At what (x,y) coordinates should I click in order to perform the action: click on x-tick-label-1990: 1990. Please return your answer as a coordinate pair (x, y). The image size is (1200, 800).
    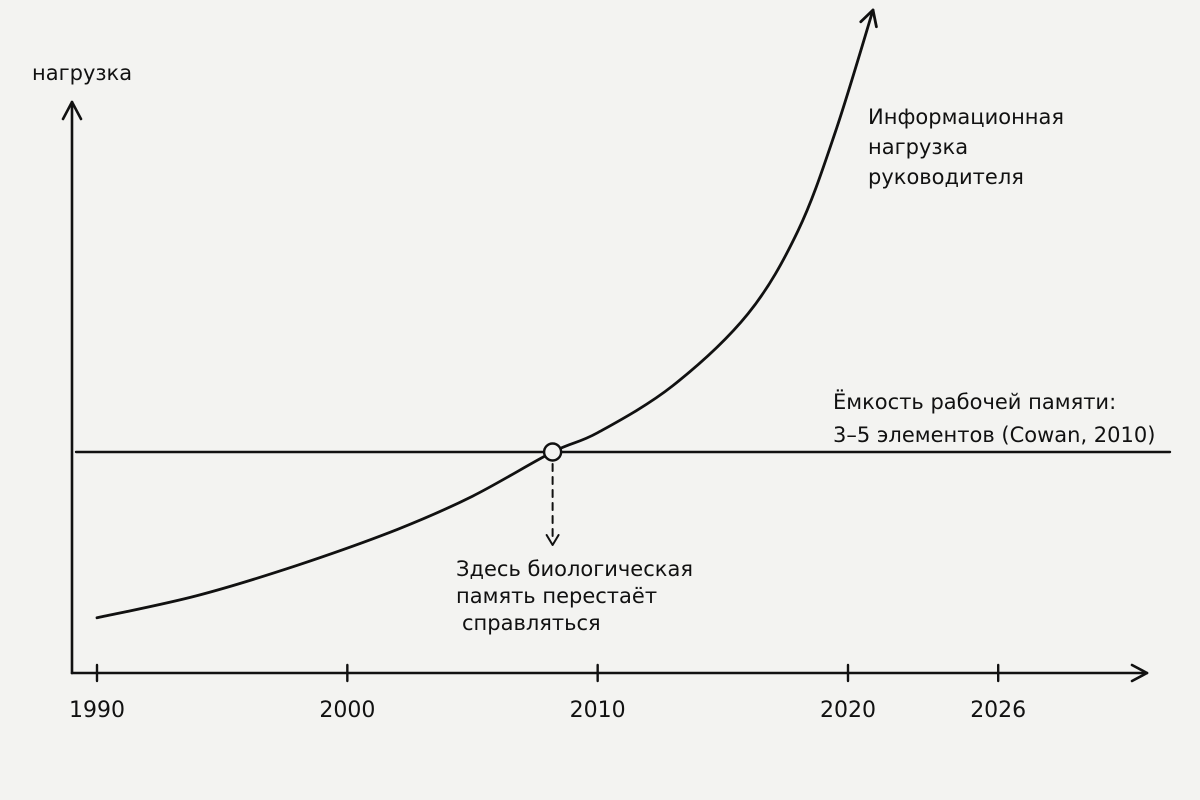
    Looking at the image, I should click on (97, 710).